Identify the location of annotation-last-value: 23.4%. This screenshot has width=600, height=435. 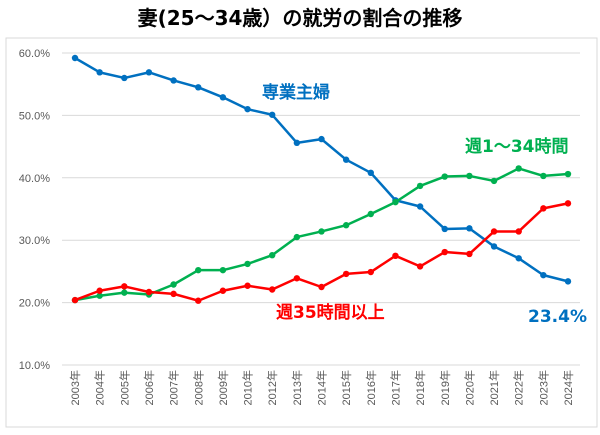
(557, 317).